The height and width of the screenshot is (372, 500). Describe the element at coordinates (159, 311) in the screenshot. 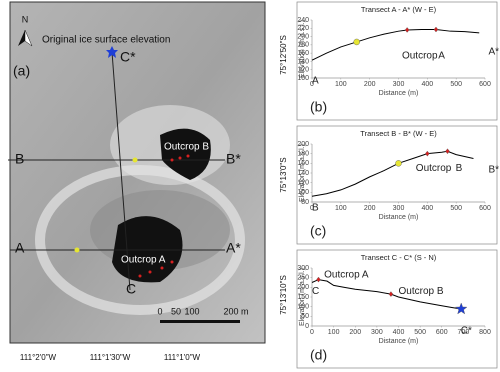

I see `scale-label: 0` at that location.